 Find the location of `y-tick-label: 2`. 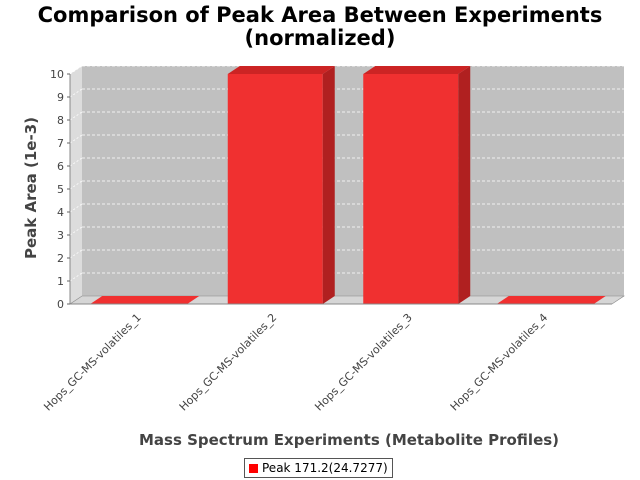

y-tick-label: 2 is located at coordinates (60, 258).